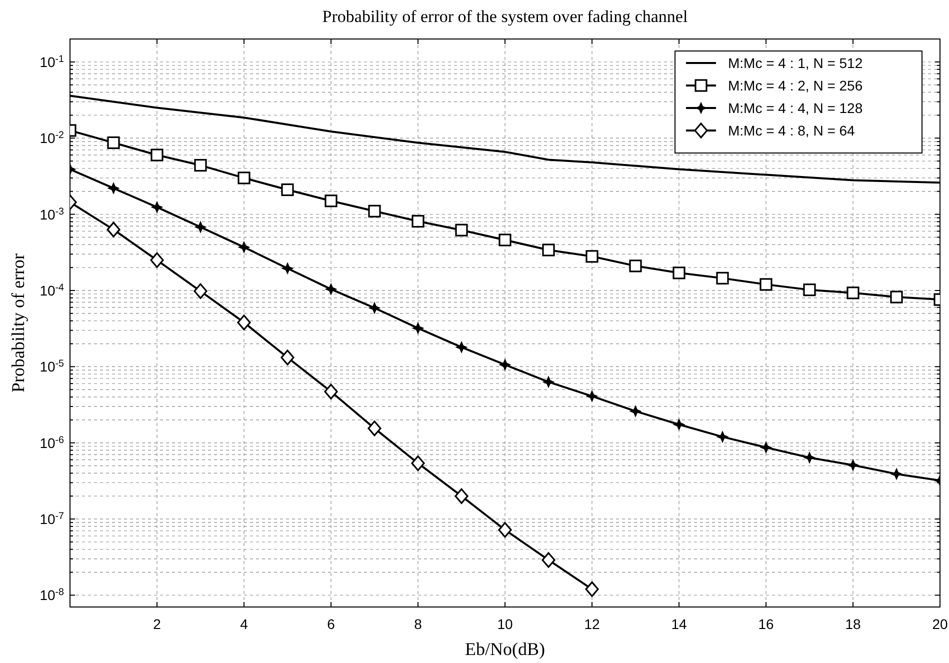 The height and width of the screenshot is (663, 949). Describe the element at coordinates (157, 624) in the screenshot. I see `x-tick-label: 2` at that location.